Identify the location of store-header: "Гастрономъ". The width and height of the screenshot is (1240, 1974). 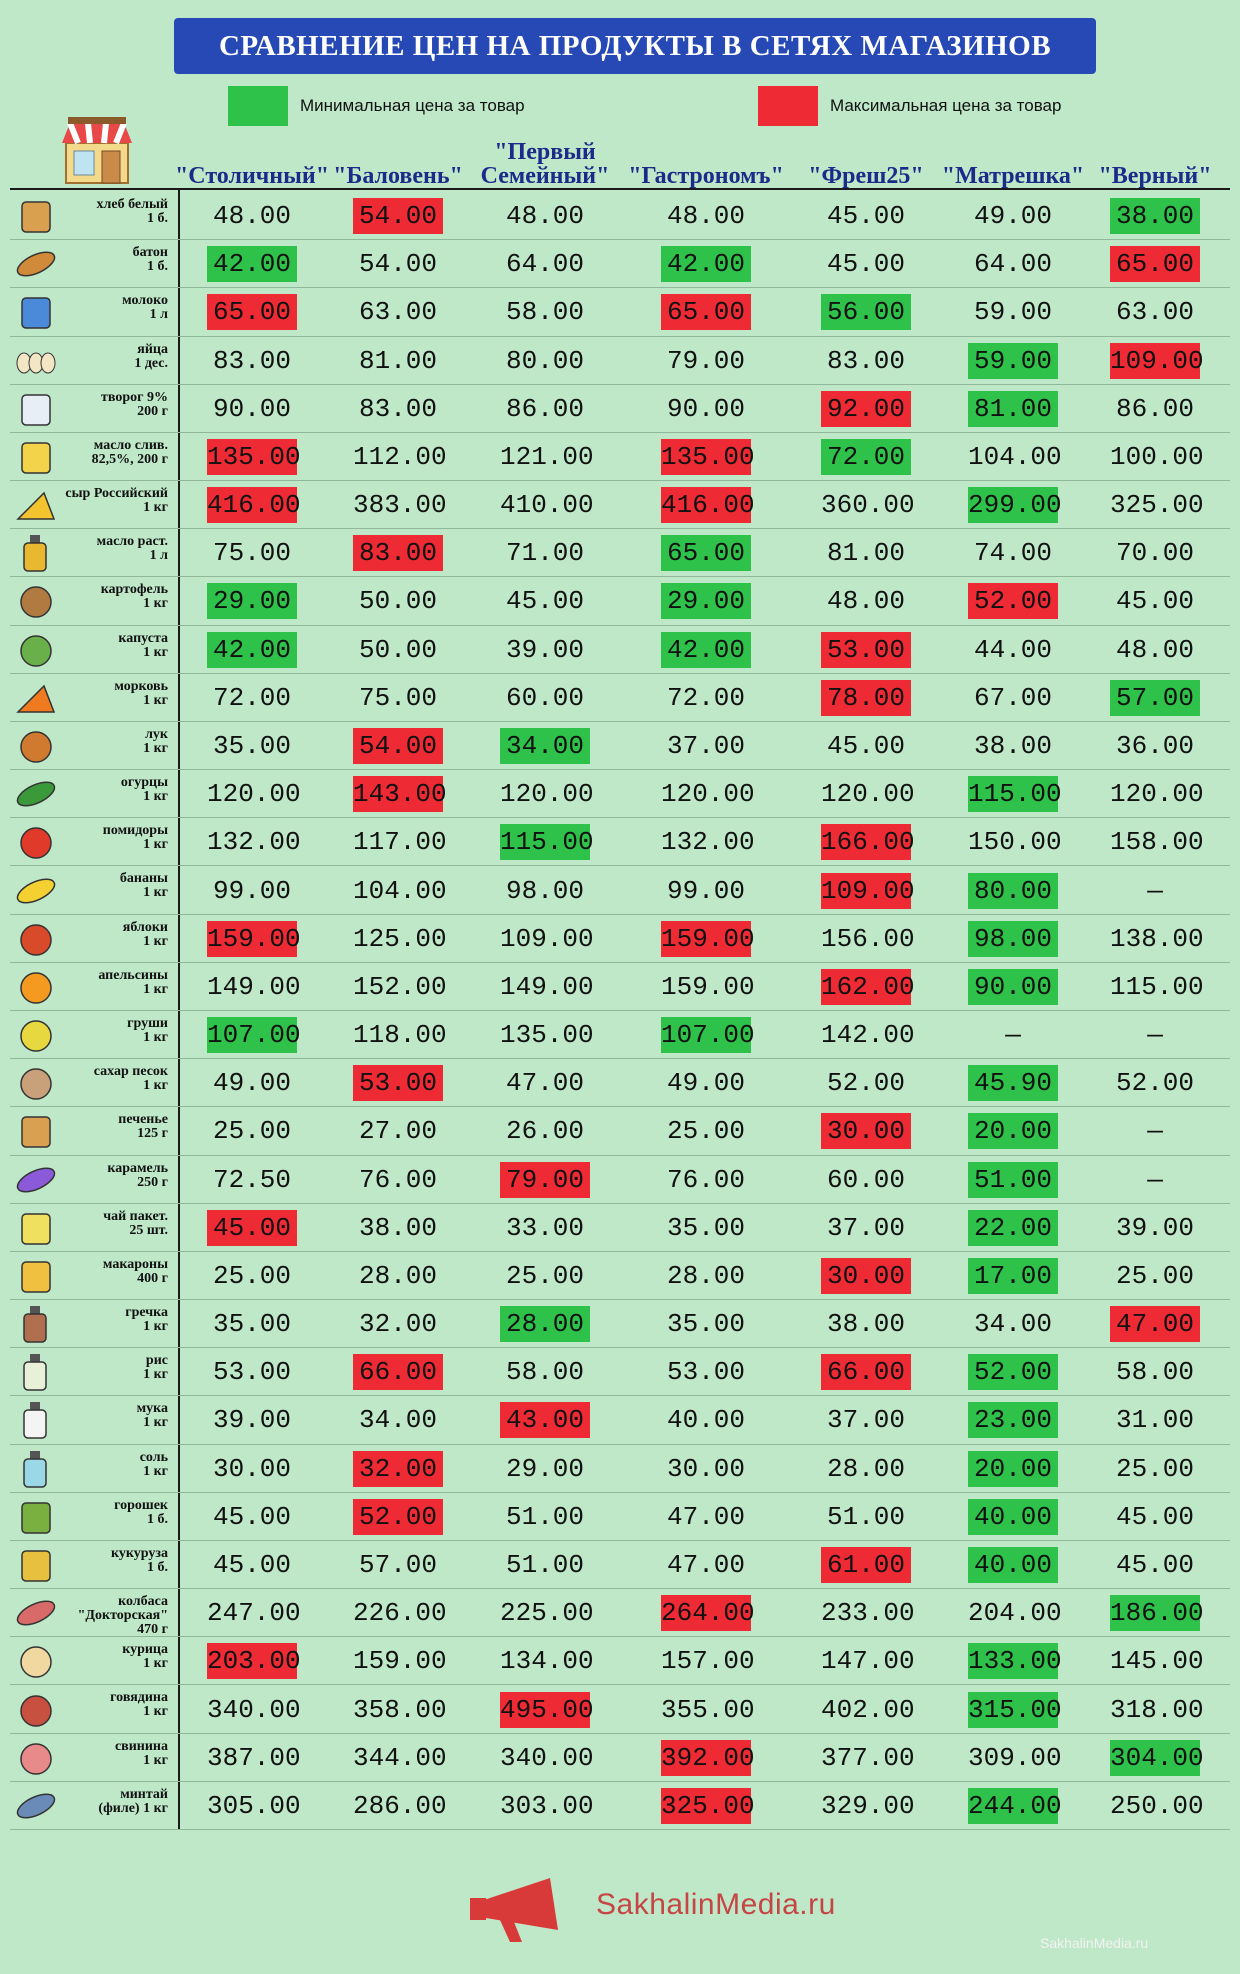
(706, 176).